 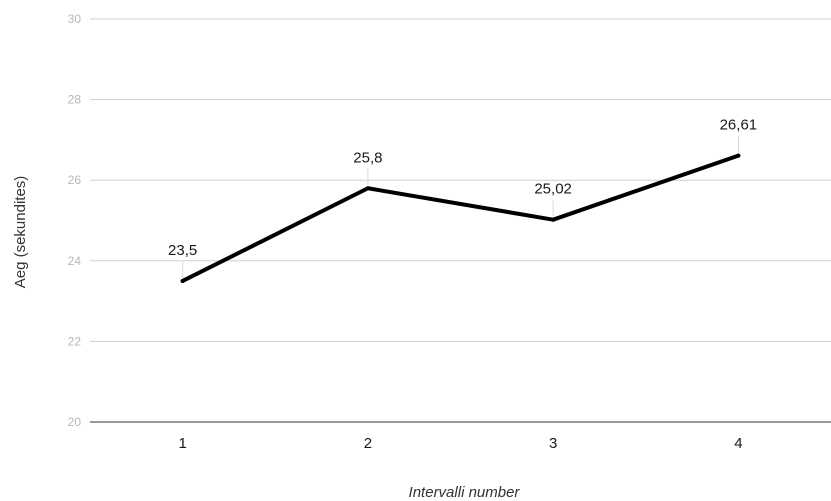 What do you see at coordinates (368, 443) in the screenshot?
I see `x-tick-label: 2` at bounding box center [368, 443].